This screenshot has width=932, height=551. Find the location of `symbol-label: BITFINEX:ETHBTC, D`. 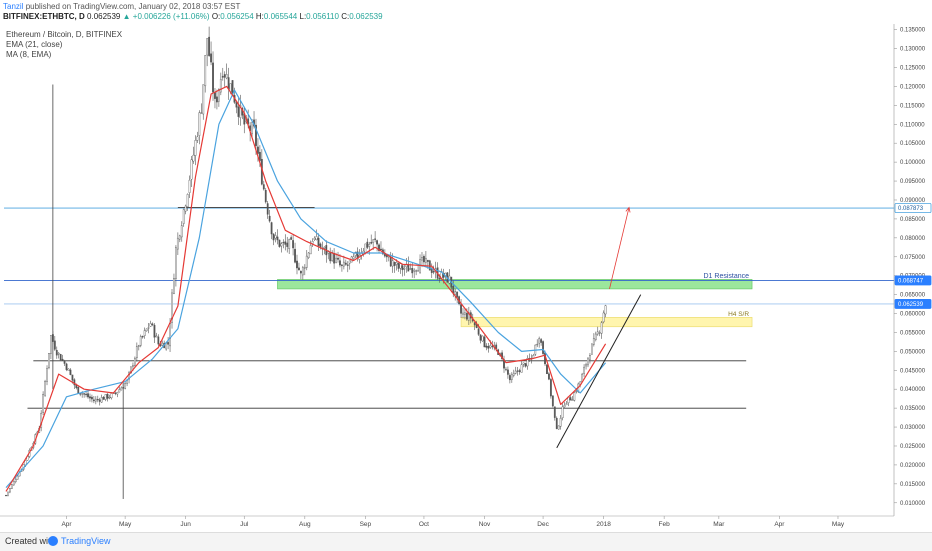

symbol-label: BITFINEX:ETHBTC, D is located at coordinates (44, 16).